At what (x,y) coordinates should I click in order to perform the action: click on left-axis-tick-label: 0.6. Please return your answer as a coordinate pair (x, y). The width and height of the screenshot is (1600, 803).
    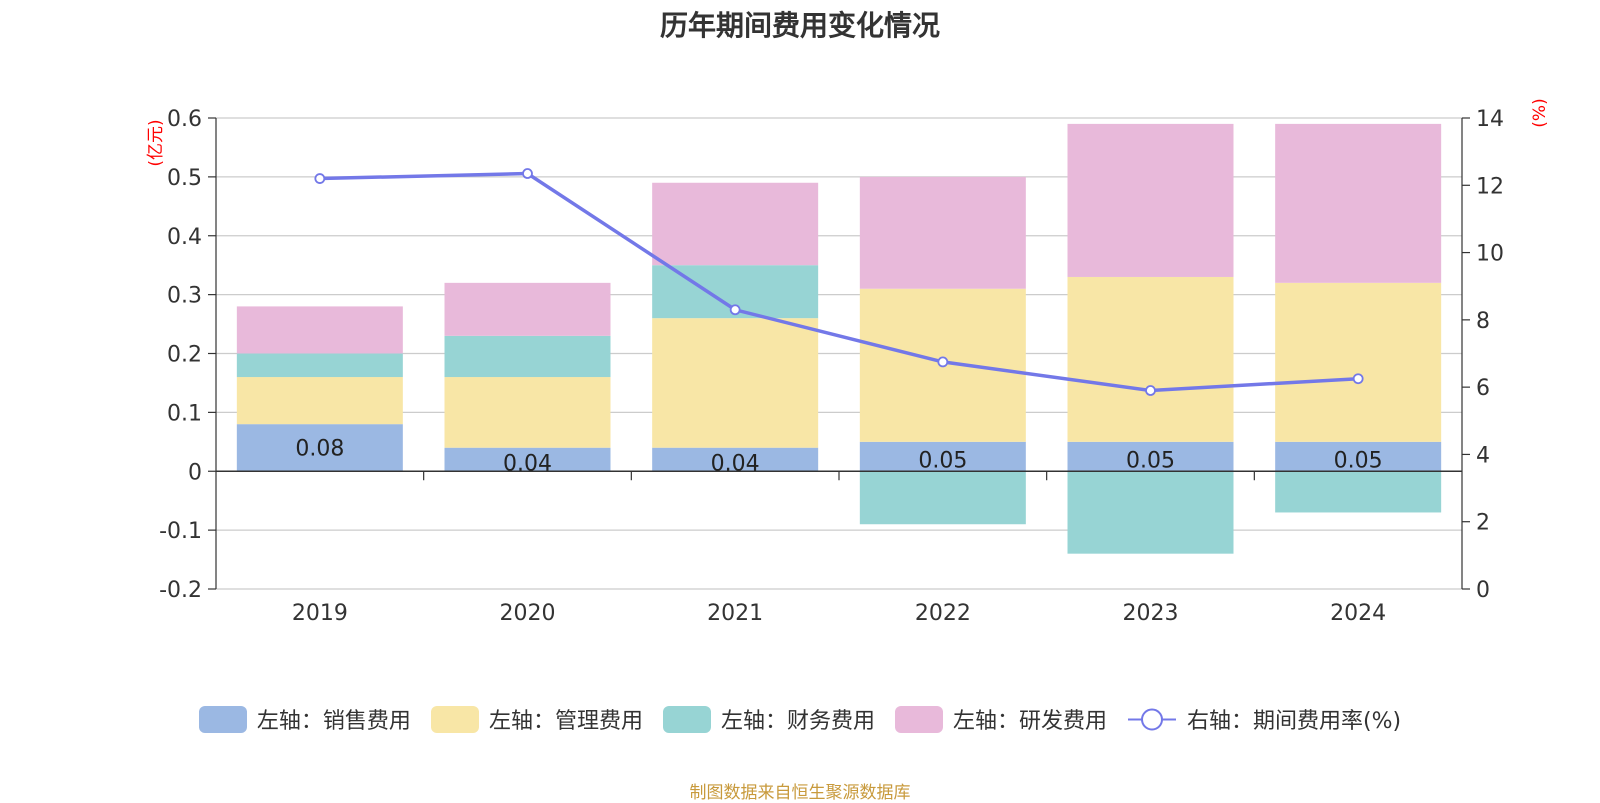
    Looking at the image, I should click on (184, 119).